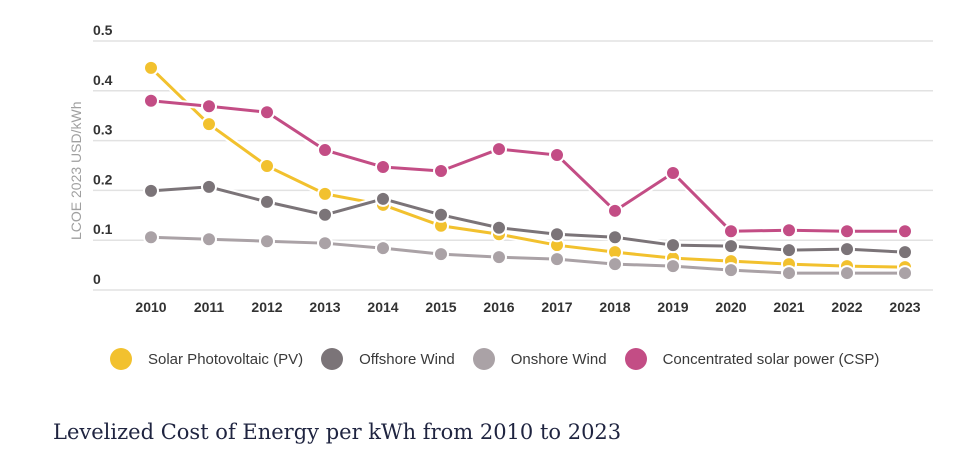 This screenshot has width=974, height=450. What do you see at coordinates (103, 80) in the screenshot?
I see `y-tick-label: 0.4` at bounding box center [103, 80].